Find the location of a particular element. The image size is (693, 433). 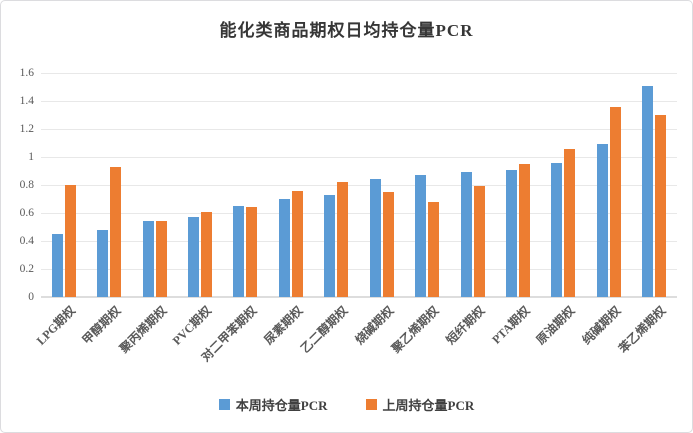

x-tick-label: 短纤期权 is located at coordinates (465, 325).